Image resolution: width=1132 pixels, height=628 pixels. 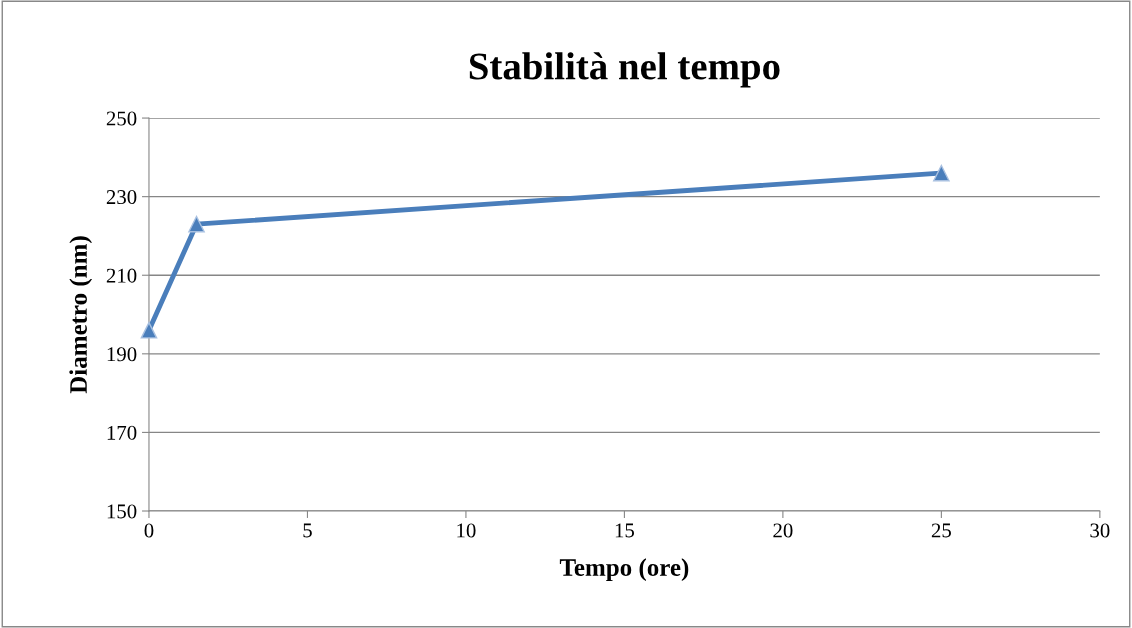 I want to click on y-tick-label: 190, so click(x=122, y=354).